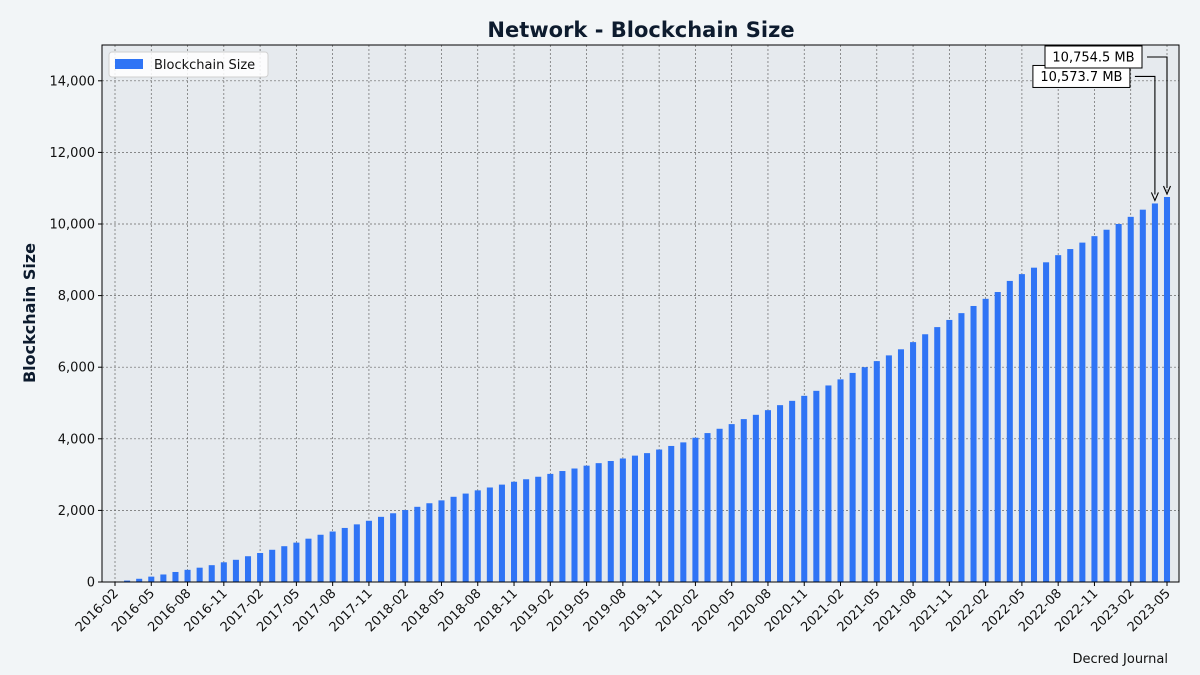 The height and width of the screenshot is (675, 1200). I want to click on legend-swatch, so click(129, 64).